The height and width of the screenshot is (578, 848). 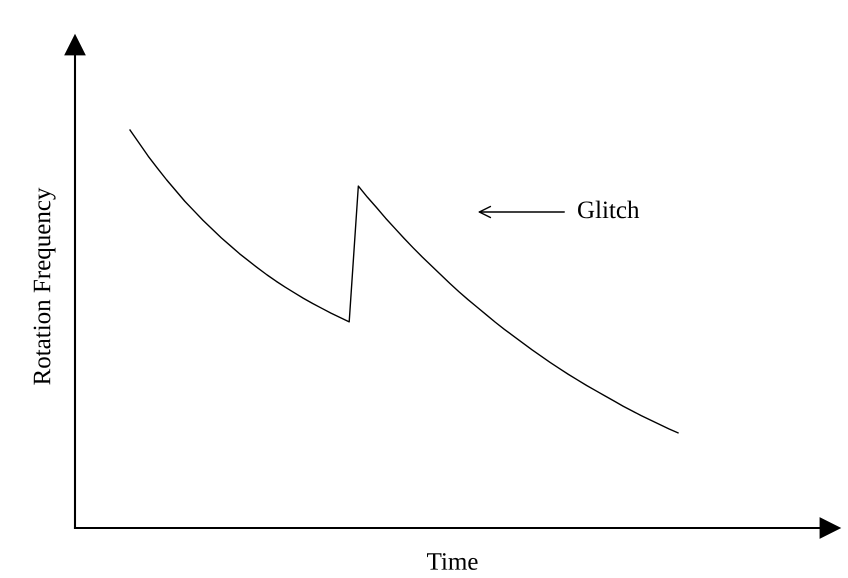 I want to click on y-axis-title: Rotation Frequency, so click(x=45, y=286).